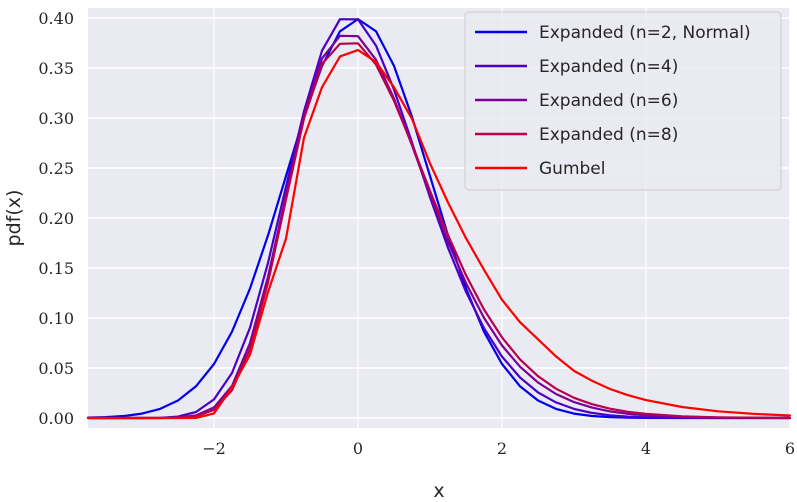  Describe the element at coordinates (56, 68) in the screenshot. I see `y-tick-label: 0.35` at that location.